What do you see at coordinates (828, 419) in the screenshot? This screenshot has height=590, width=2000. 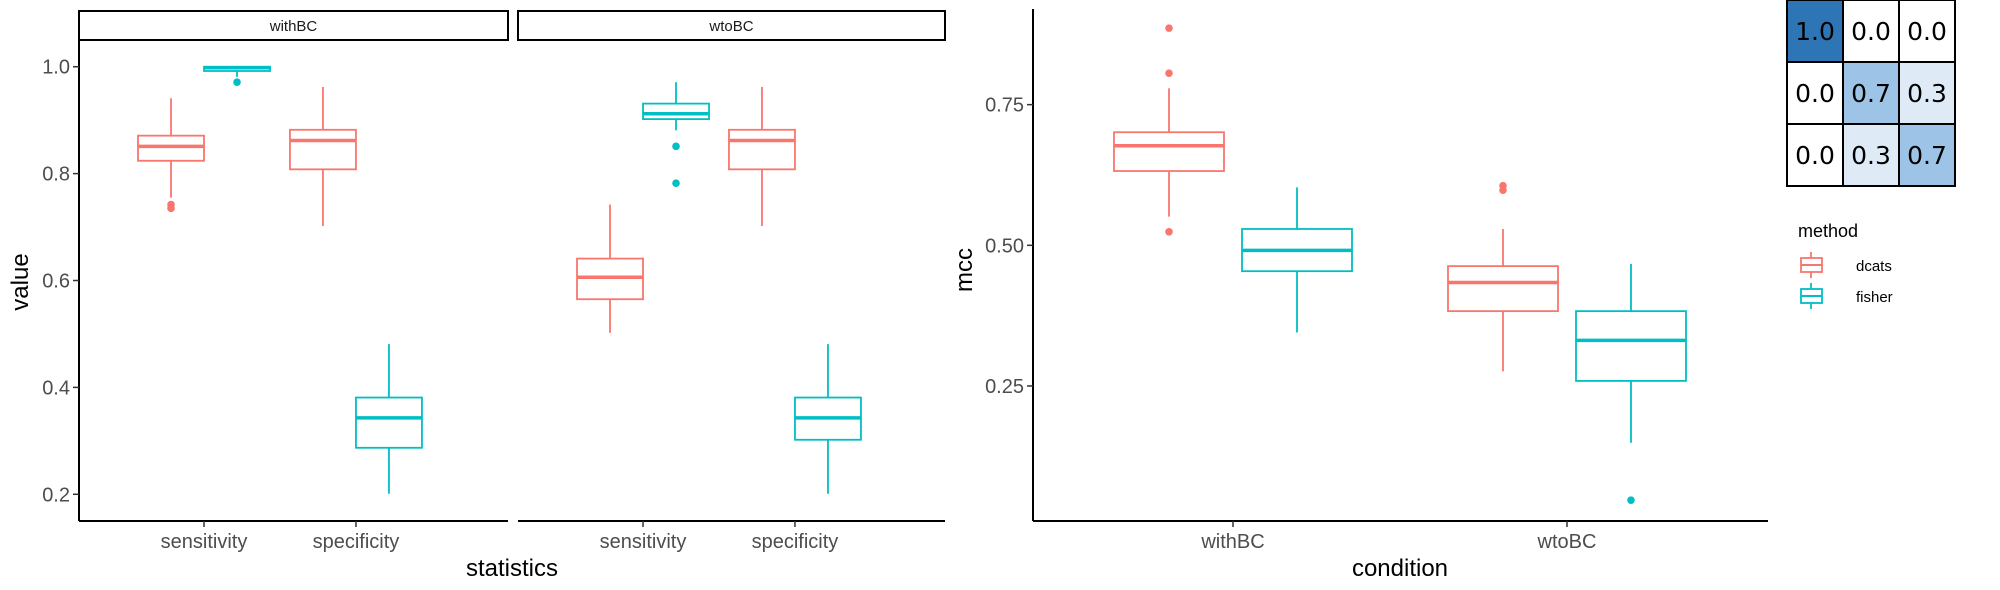 I see `box-wtoBC-specificity-fisher` at bounding box center [828, 419].